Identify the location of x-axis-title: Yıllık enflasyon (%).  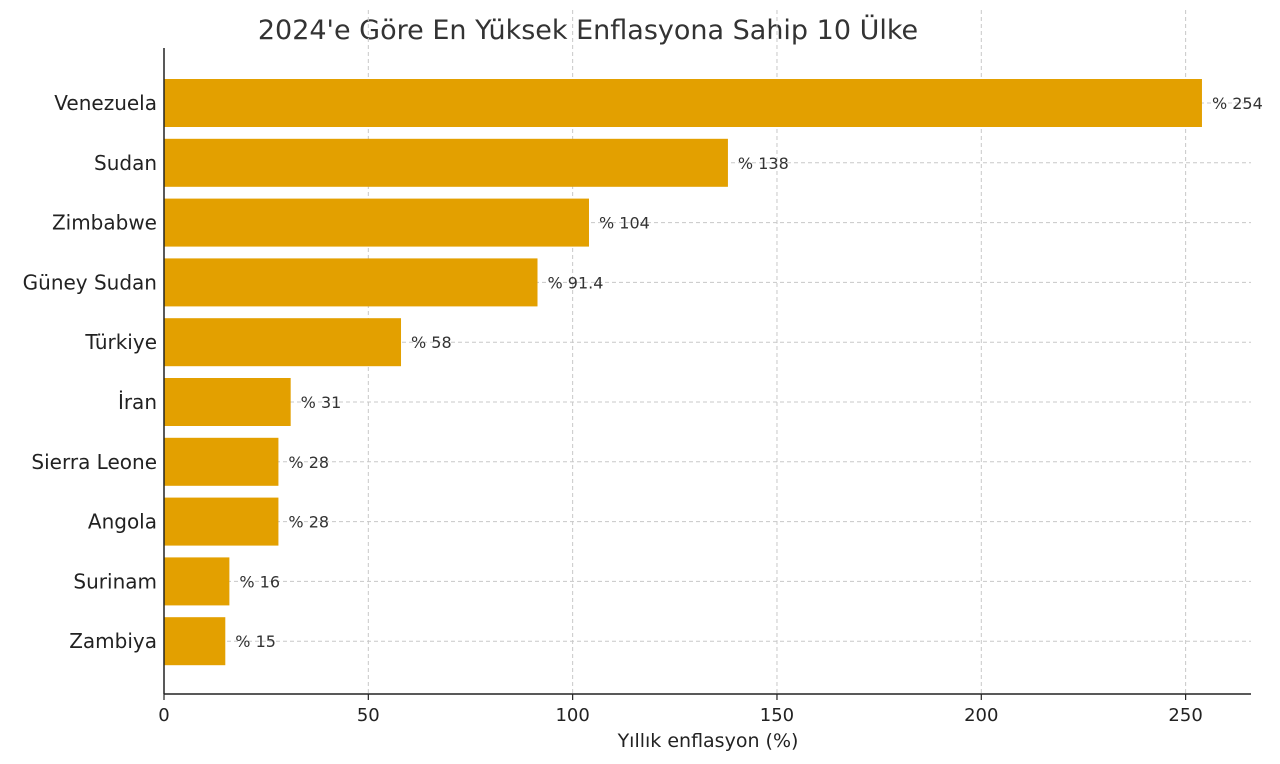
(708, 741).